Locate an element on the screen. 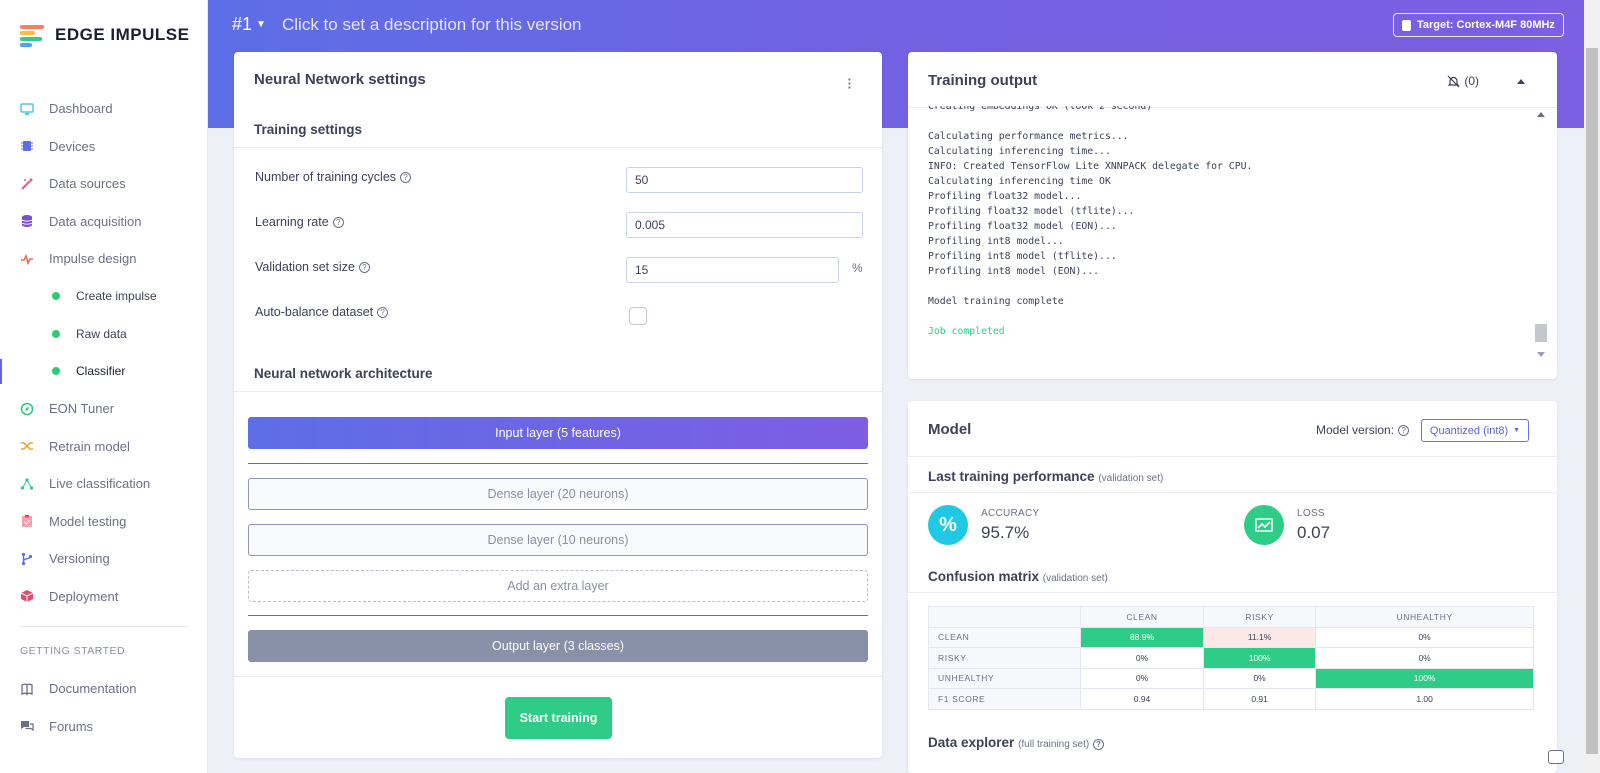 The image size is (1600, 773). model-version-text: Model version: is located at coordinates (1355, 430).